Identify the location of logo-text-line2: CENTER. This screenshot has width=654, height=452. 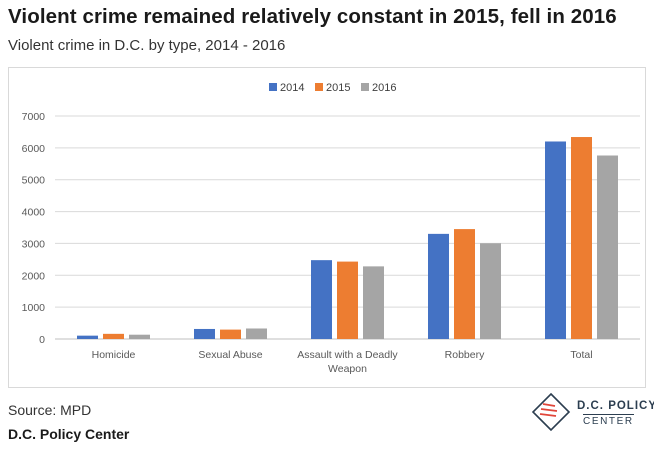
(608, 420).